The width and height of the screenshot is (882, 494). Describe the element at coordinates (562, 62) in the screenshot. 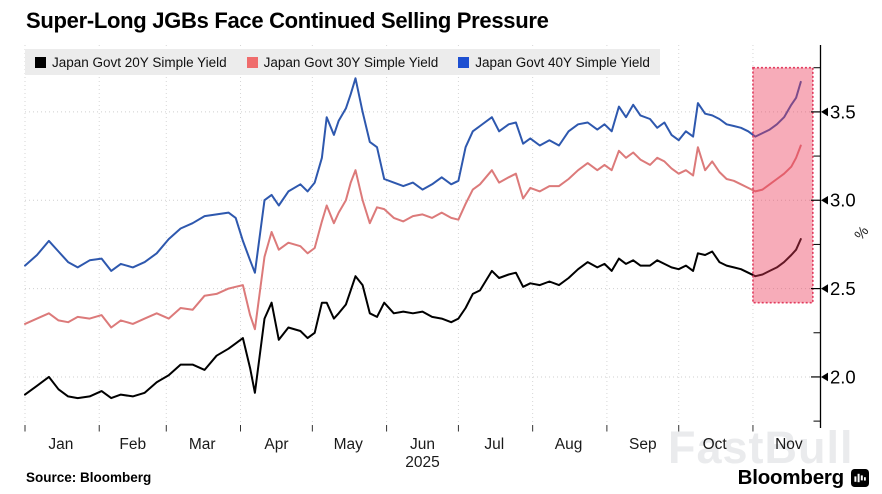

I see `legend-label-40y: Japan Govt 40Y Simple Yield` at that location.